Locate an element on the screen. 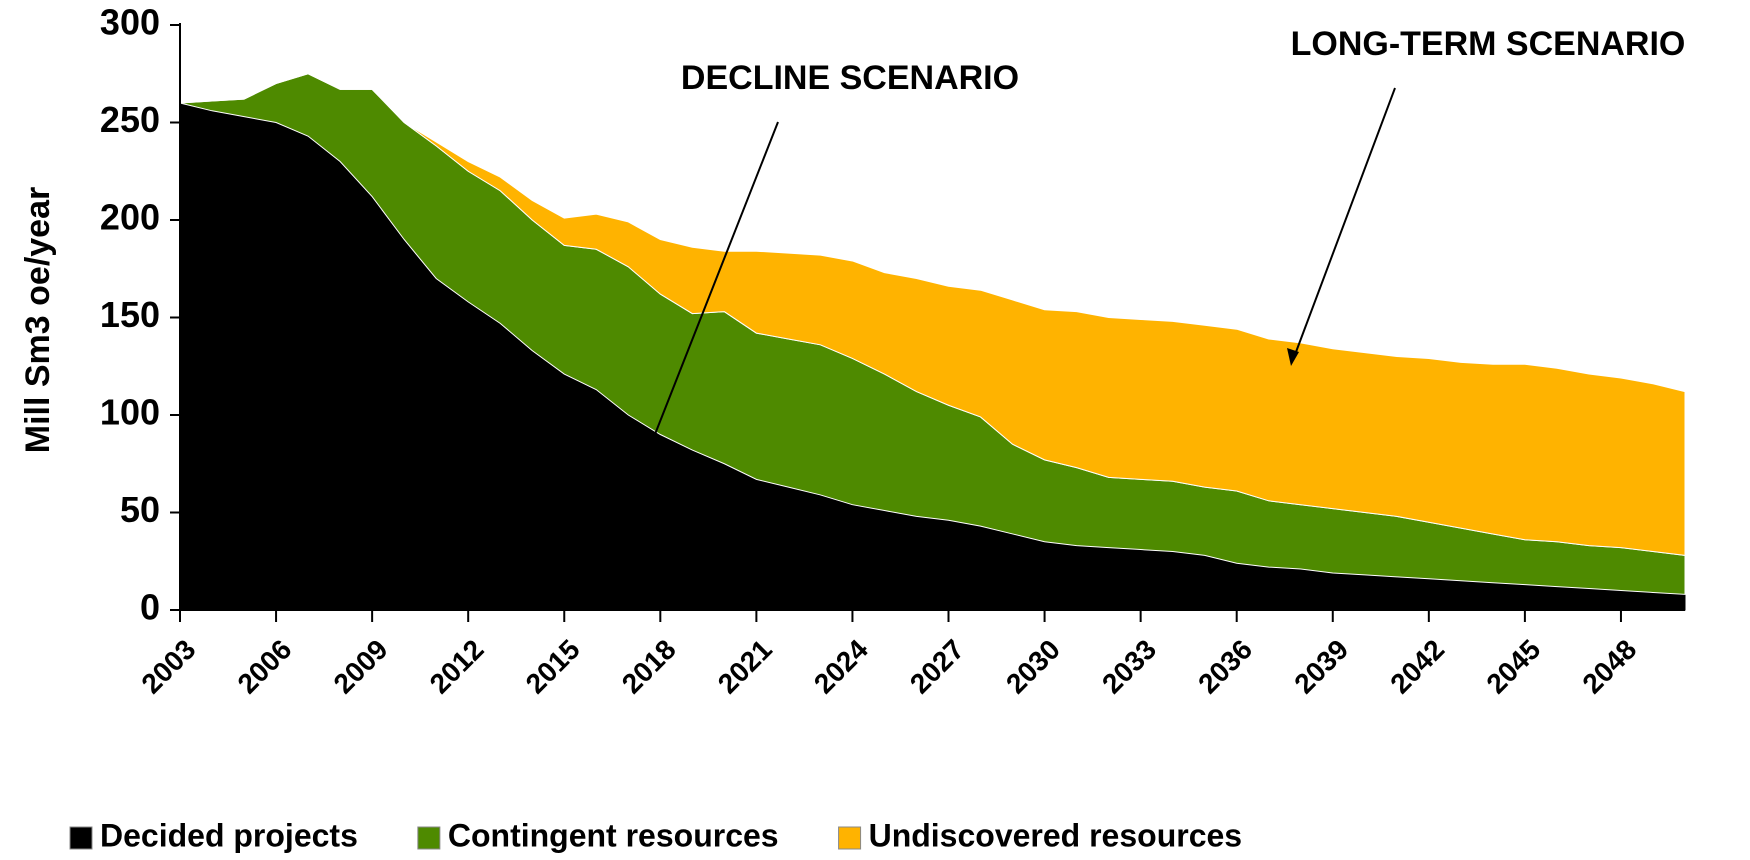  x-tick-label: 2024 is located at coordinates (841, 666).